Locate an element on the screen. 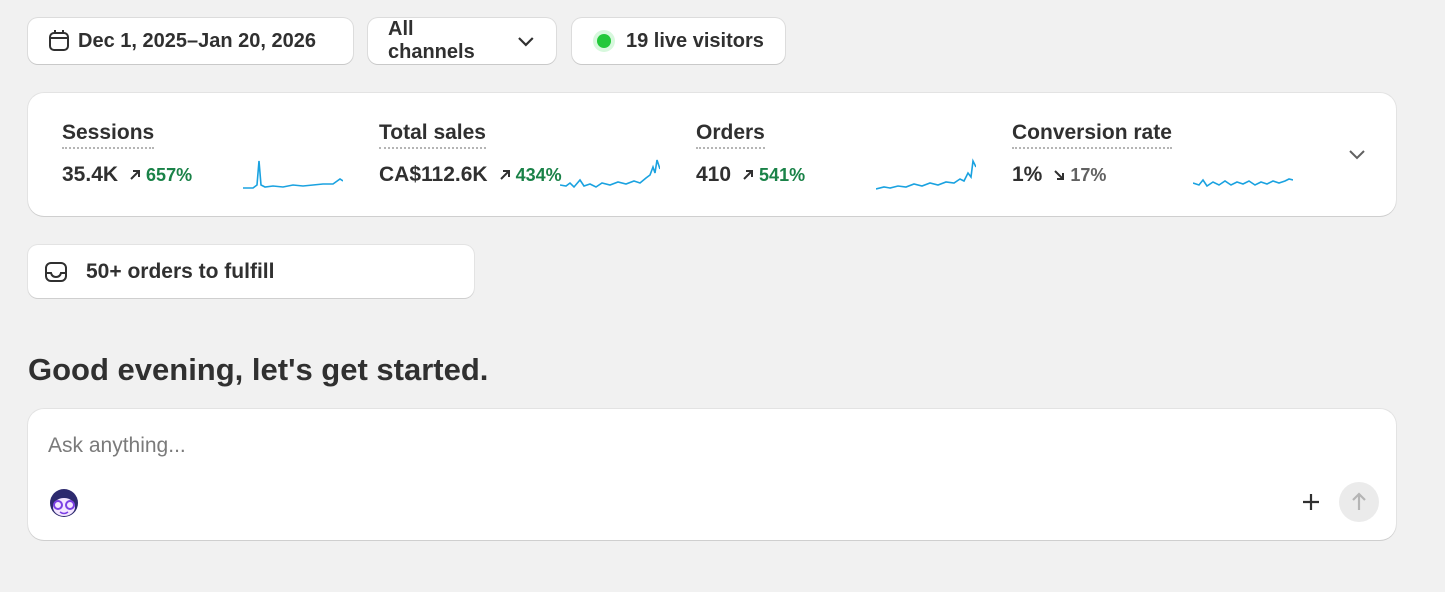 Image resolution: width=1445 pixels, height=592 pixels. metric-change-wrap: 17% is located at coordinates (1079, 175).